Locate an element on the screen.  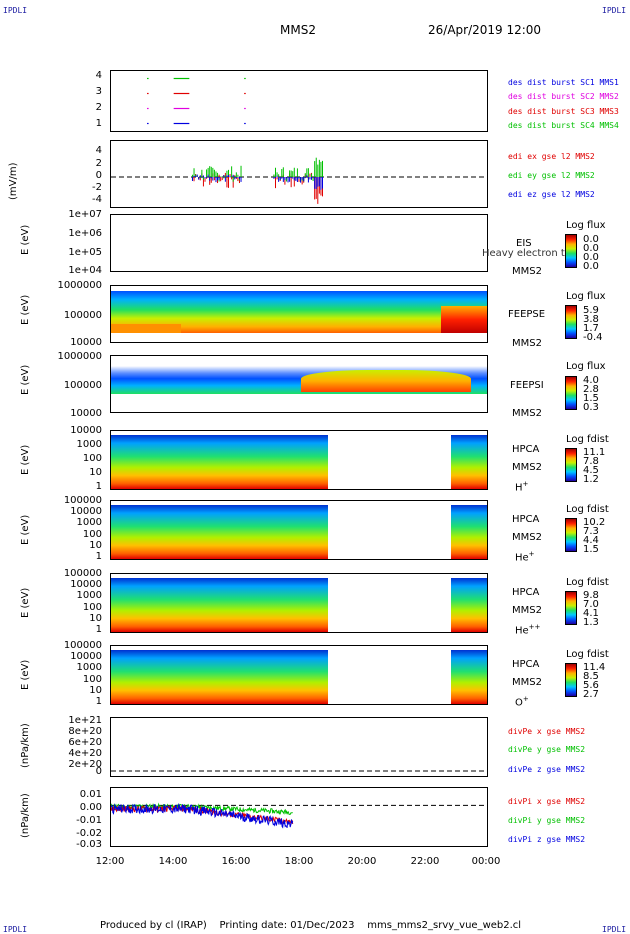
divpe-ytick: 1e+21 is located at coordinates (85, 720).